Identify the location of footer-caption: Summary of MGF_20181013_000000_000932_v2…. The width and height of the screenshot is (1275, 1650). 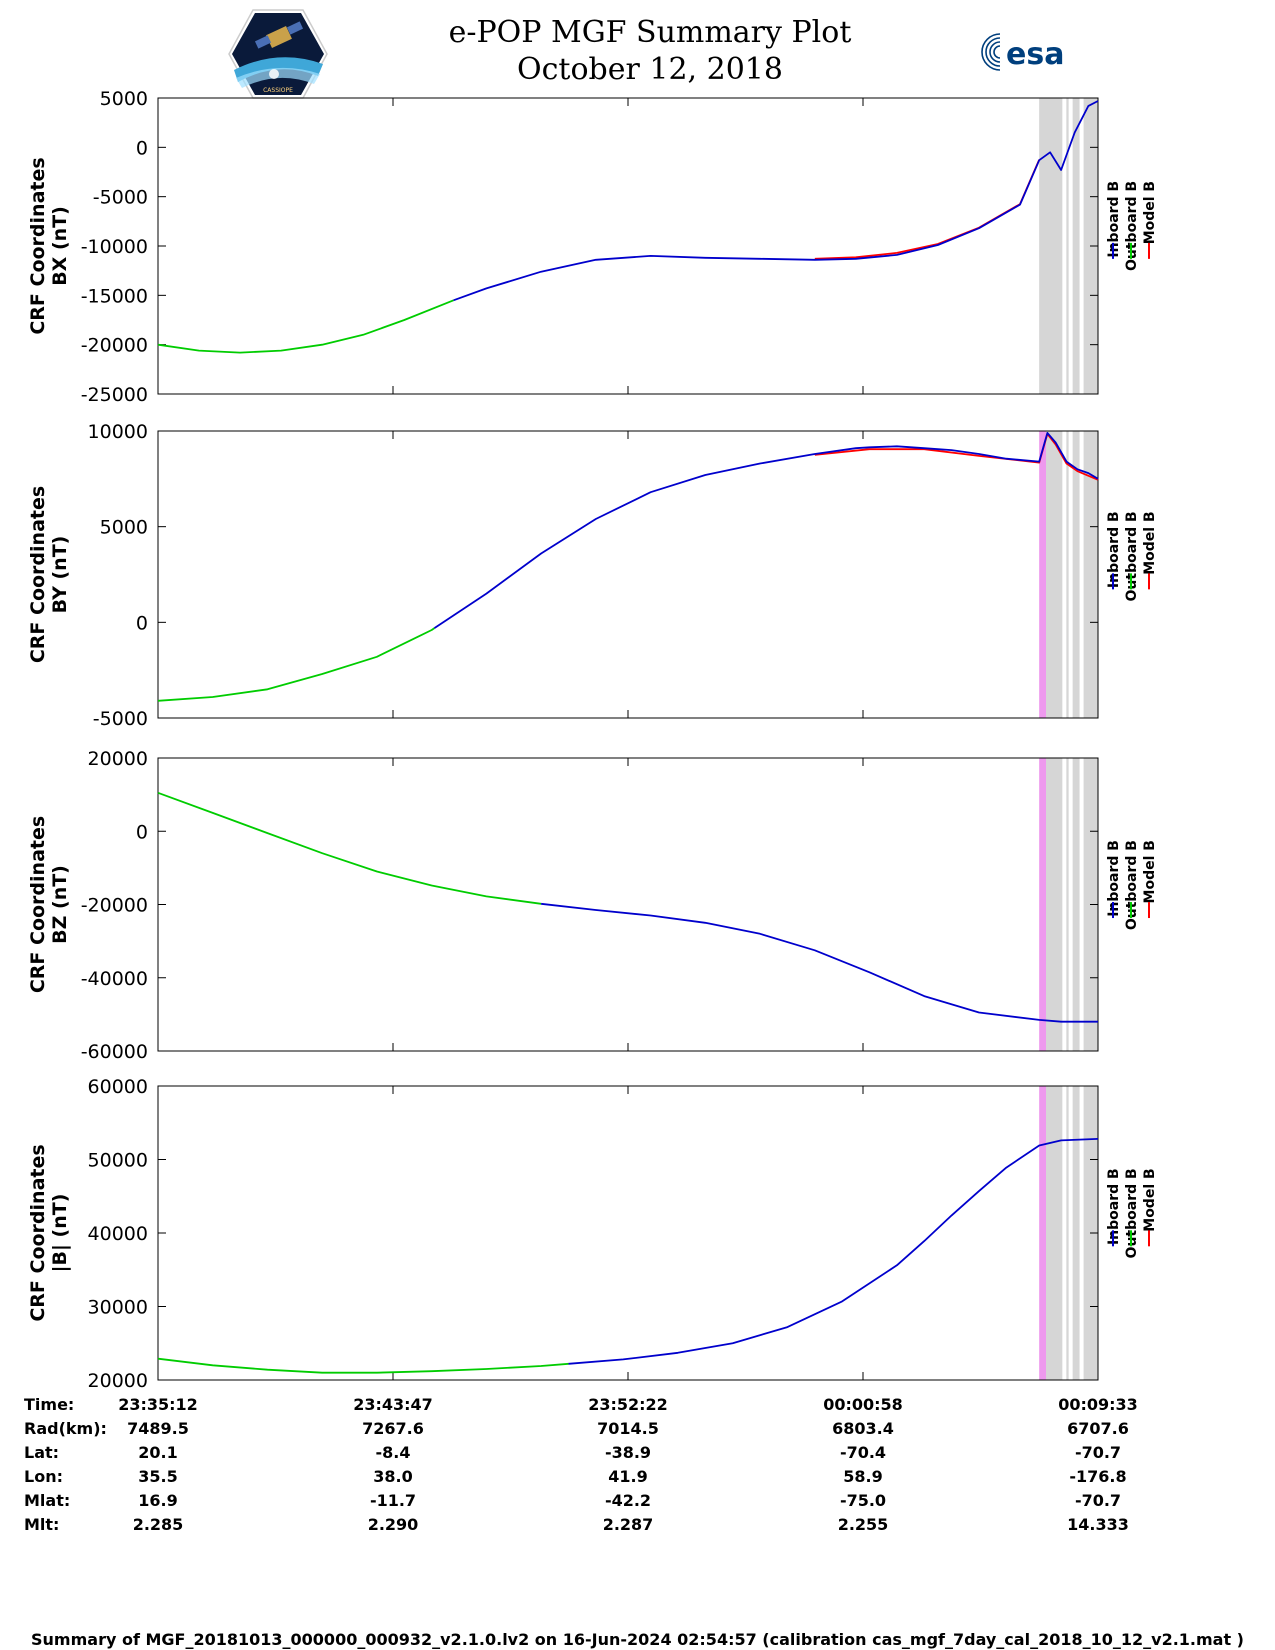
(637, 1639).